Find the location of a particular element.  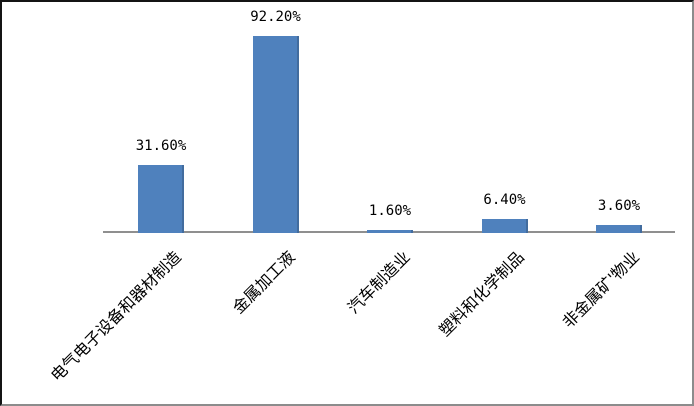

category-label-3: 塑料和化学制品 is located at coordinates (482, 293).